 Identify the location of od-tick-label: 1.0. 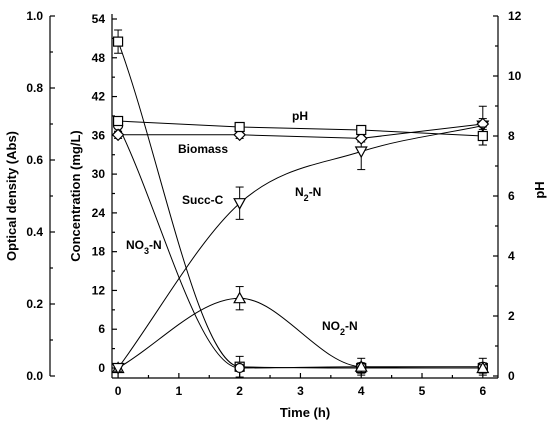
(34, 16).